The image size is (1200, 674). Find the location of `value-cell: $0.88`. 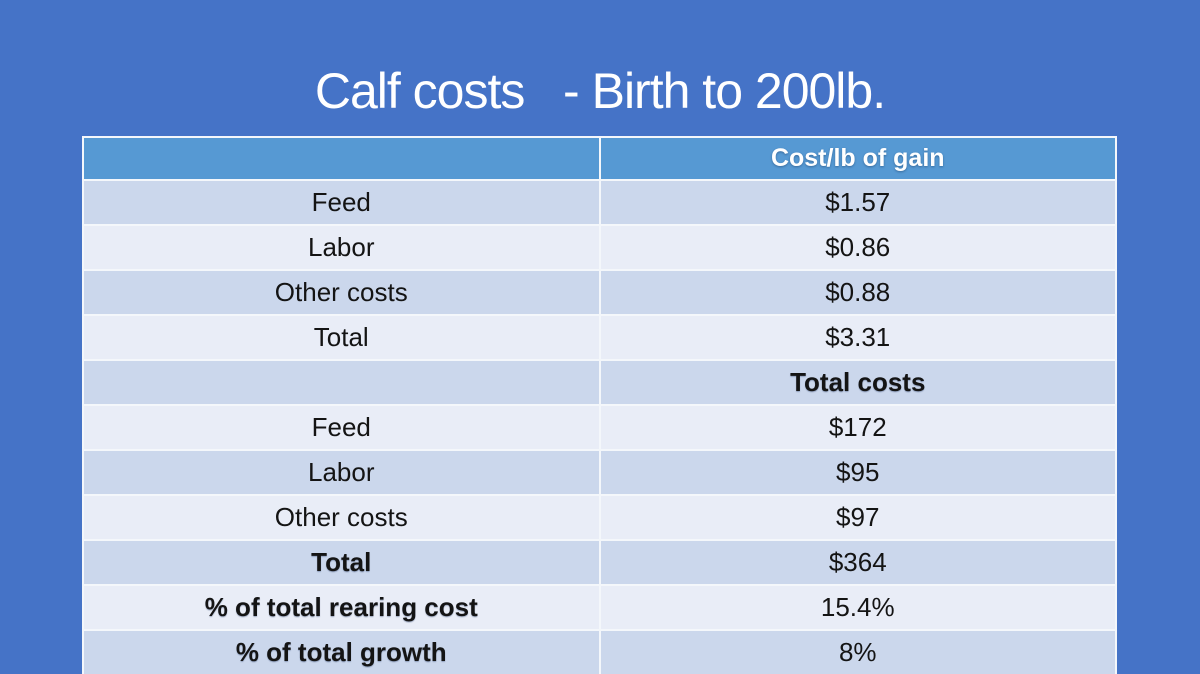

value-cell: $0.88 is located at coordinates (858, 292).